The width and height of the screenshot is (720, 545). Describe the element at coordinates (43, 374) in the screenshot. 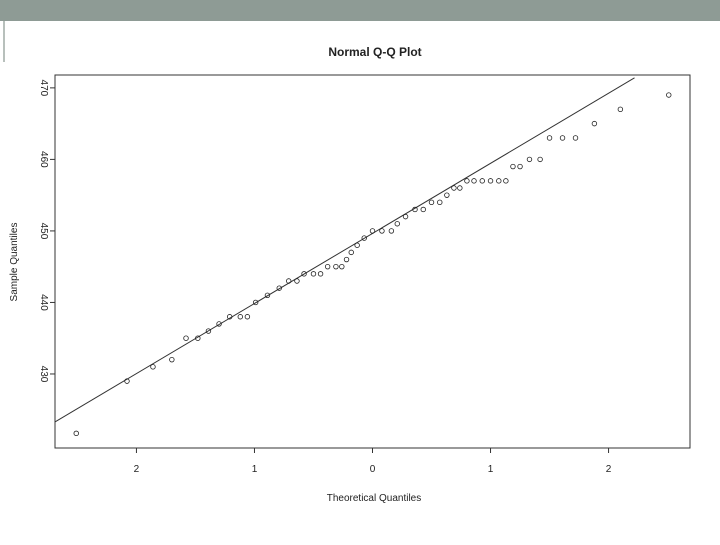

I see `y-tick-label: 430` at that location.